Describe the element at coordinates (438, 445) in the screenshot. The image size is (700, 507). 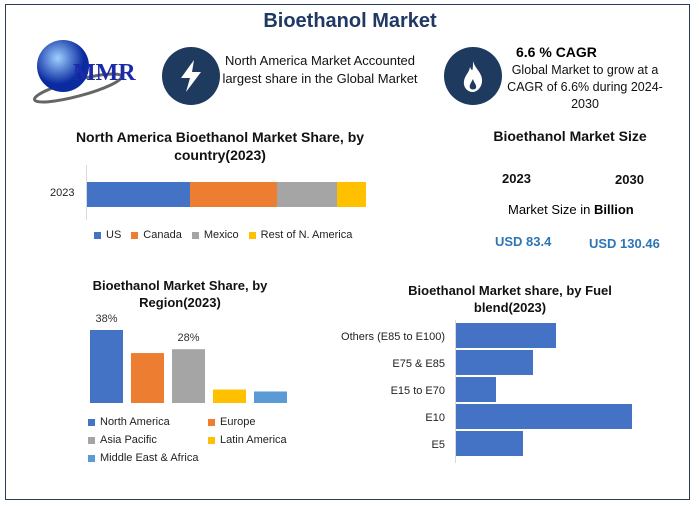
I see `category-label: E5` at that location.